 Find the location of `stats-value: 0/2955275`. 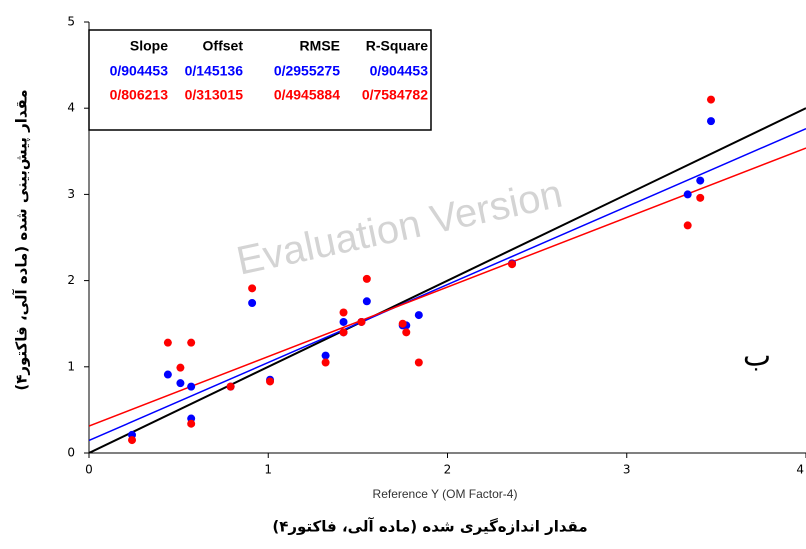

stats-value: 0/2955275 is located at coordinates (307, 71).